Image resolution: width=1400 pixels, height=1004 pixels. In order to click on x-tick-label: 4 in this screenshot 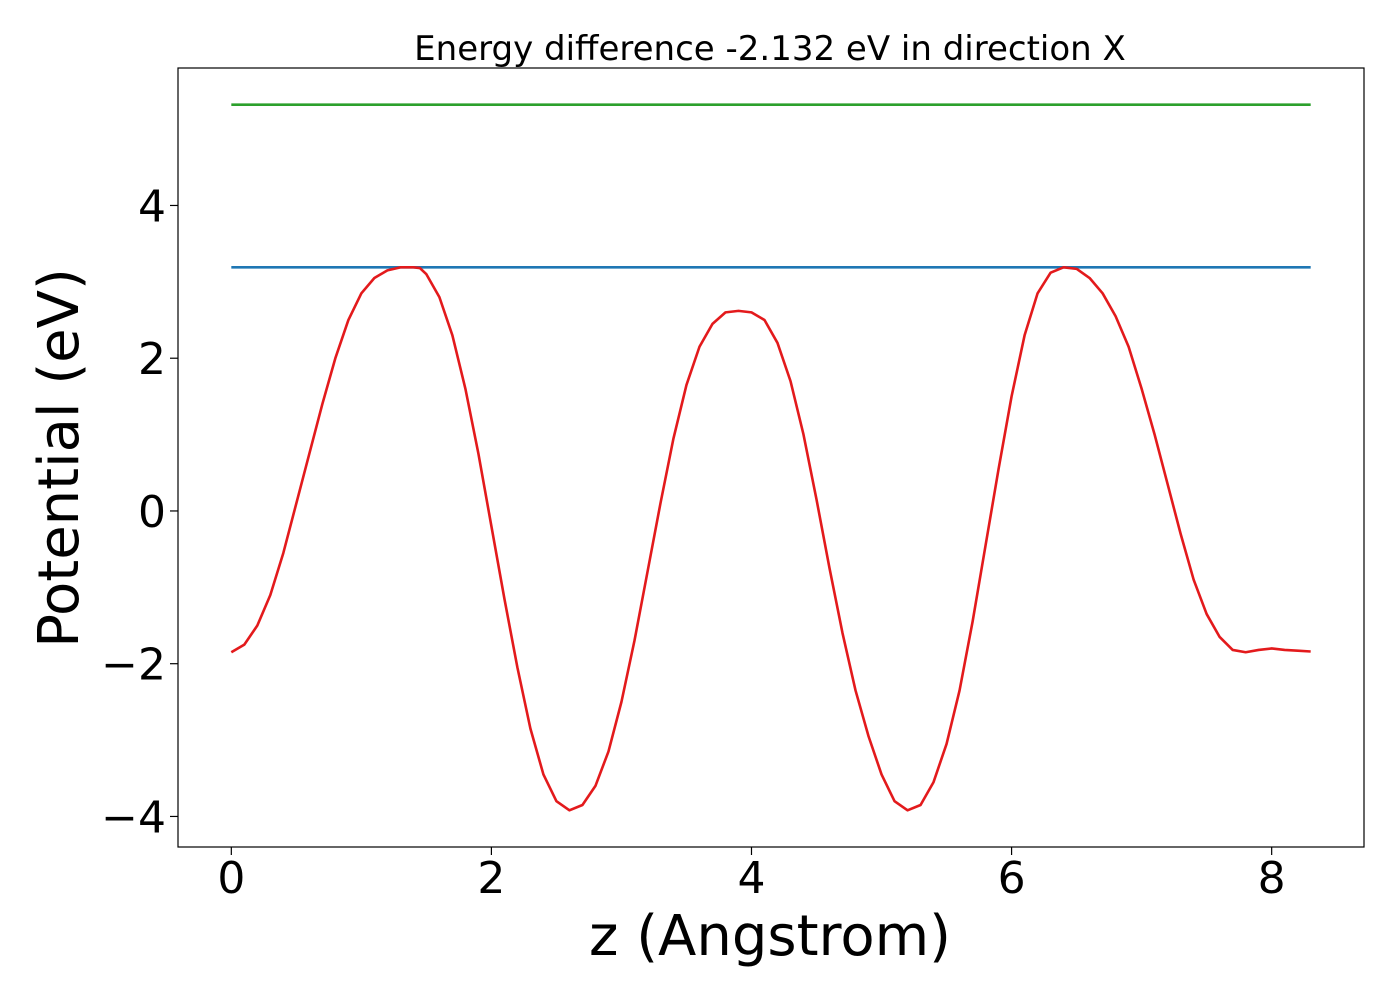, I will do `click(751, 878)`.